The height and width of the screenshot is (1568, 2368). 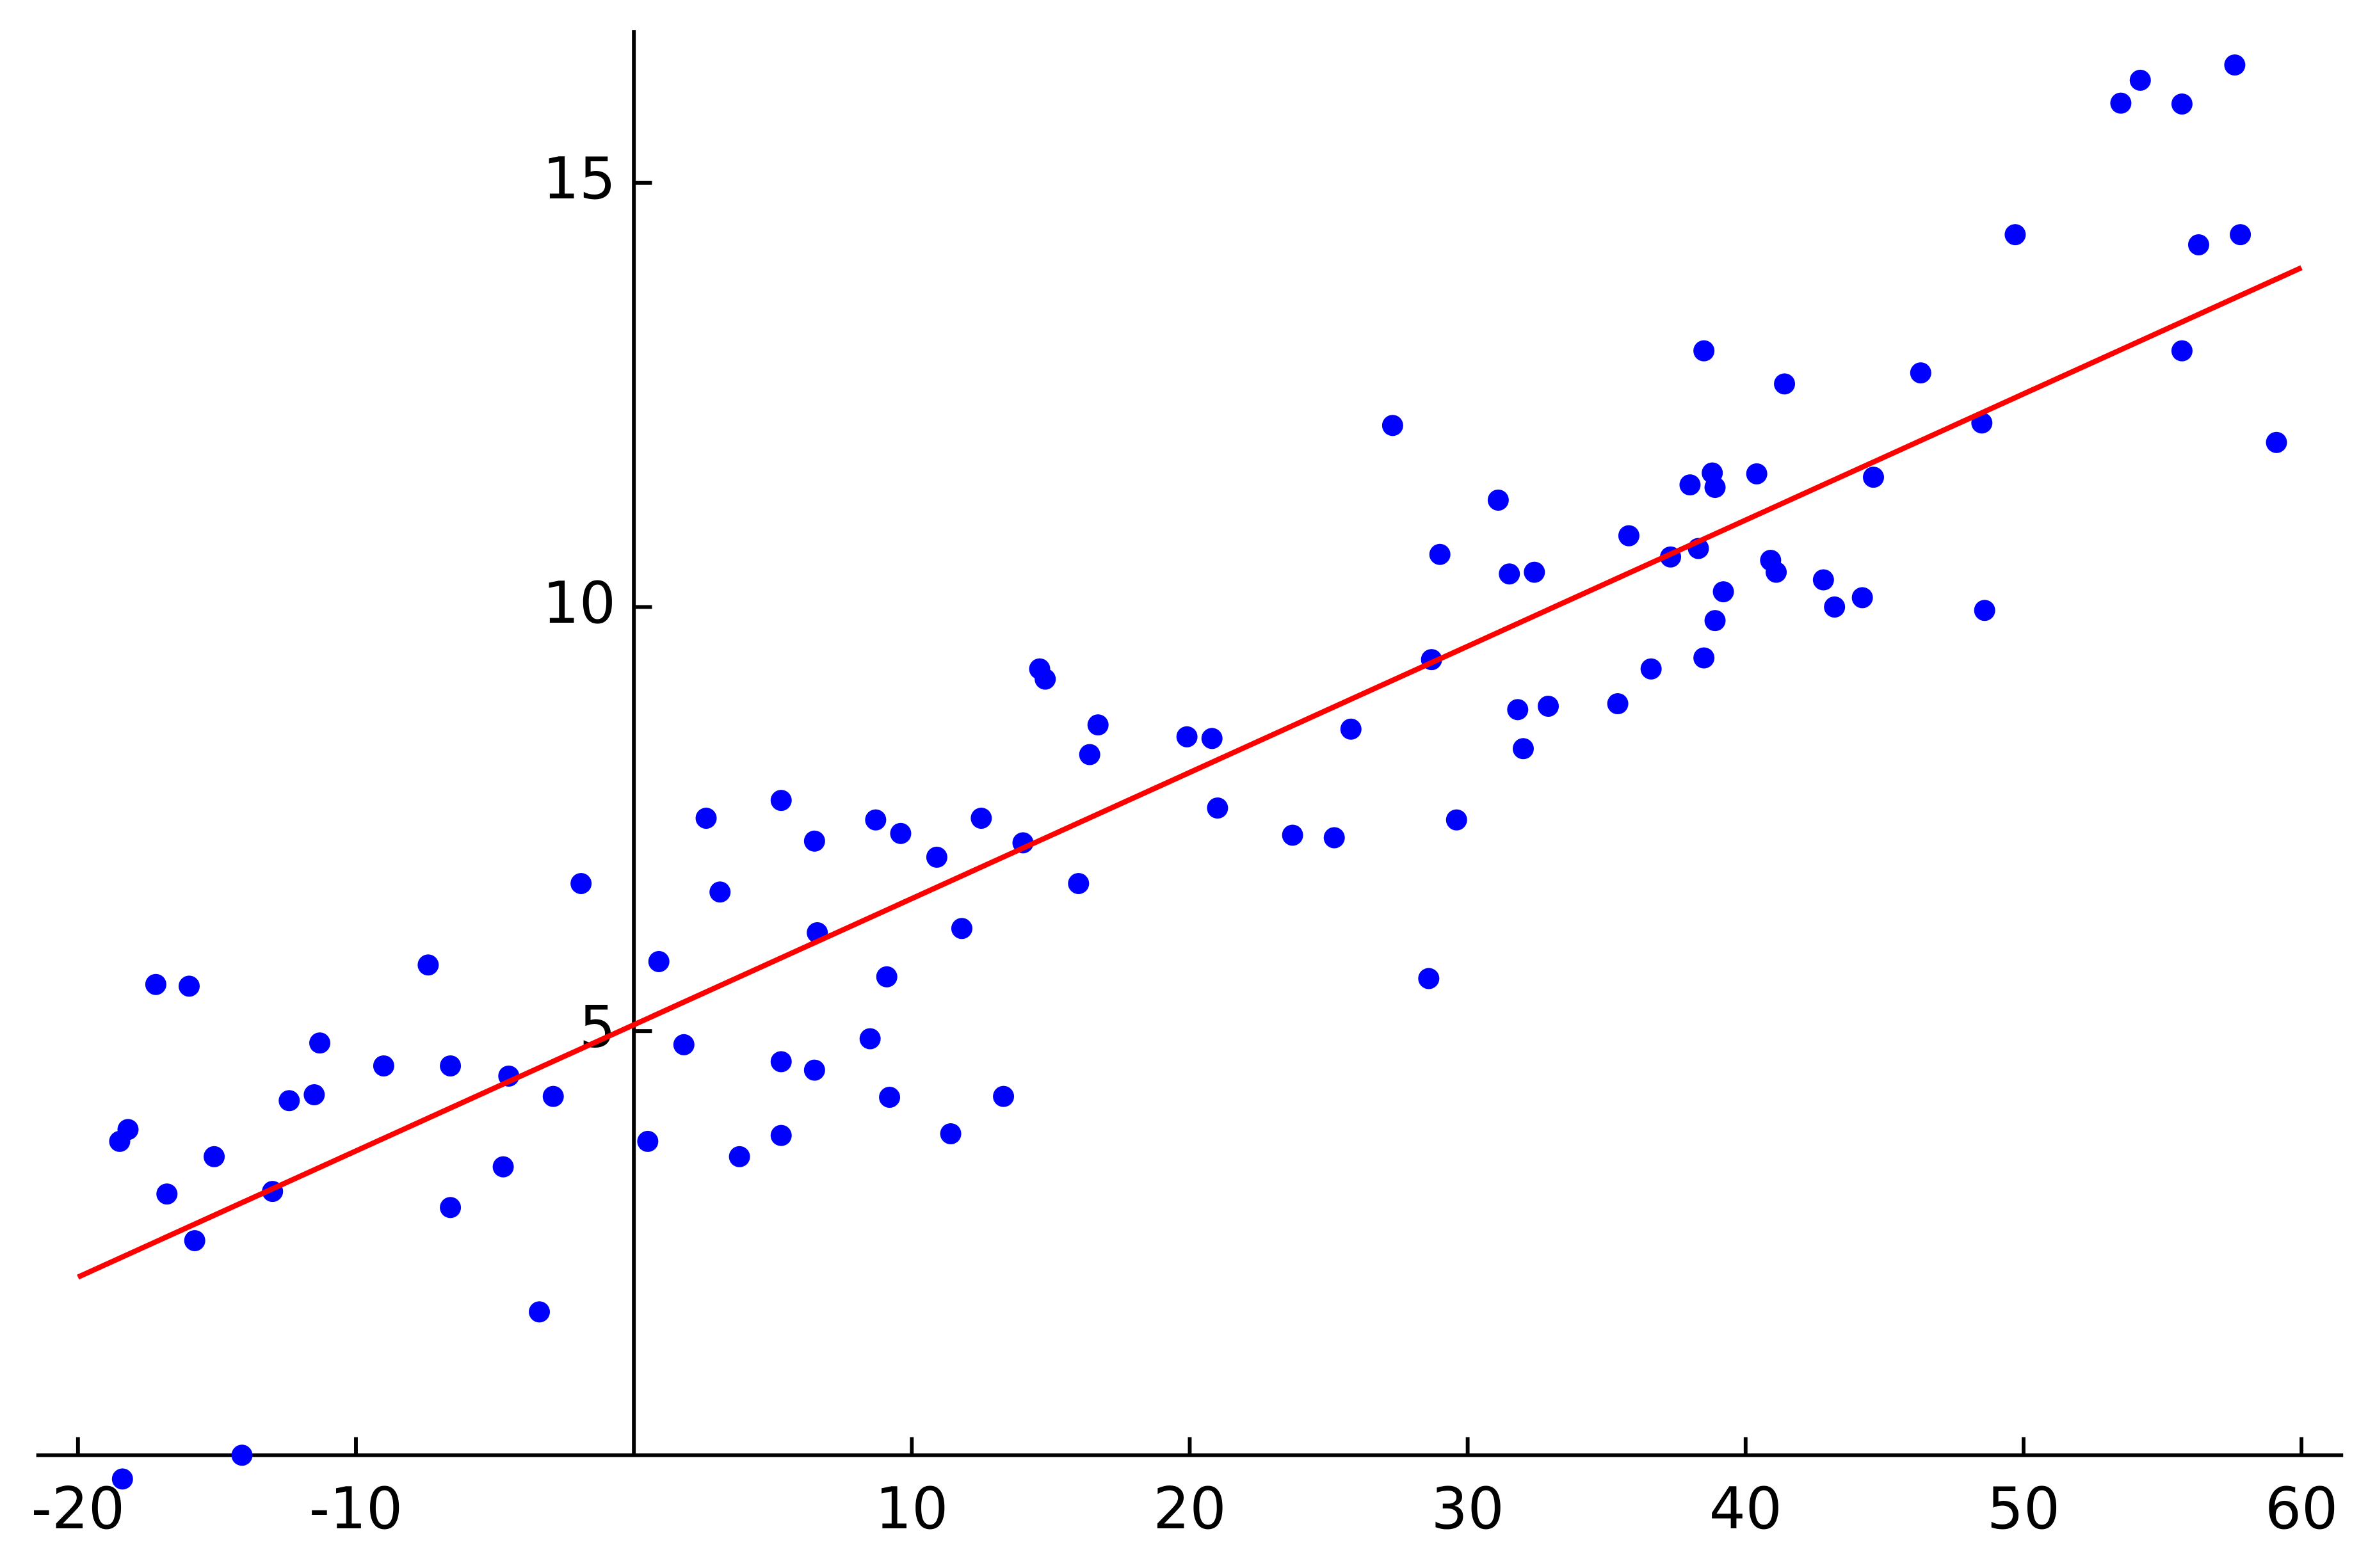 I want to click on y-tick-label: 15, so click(x=579, y=179).